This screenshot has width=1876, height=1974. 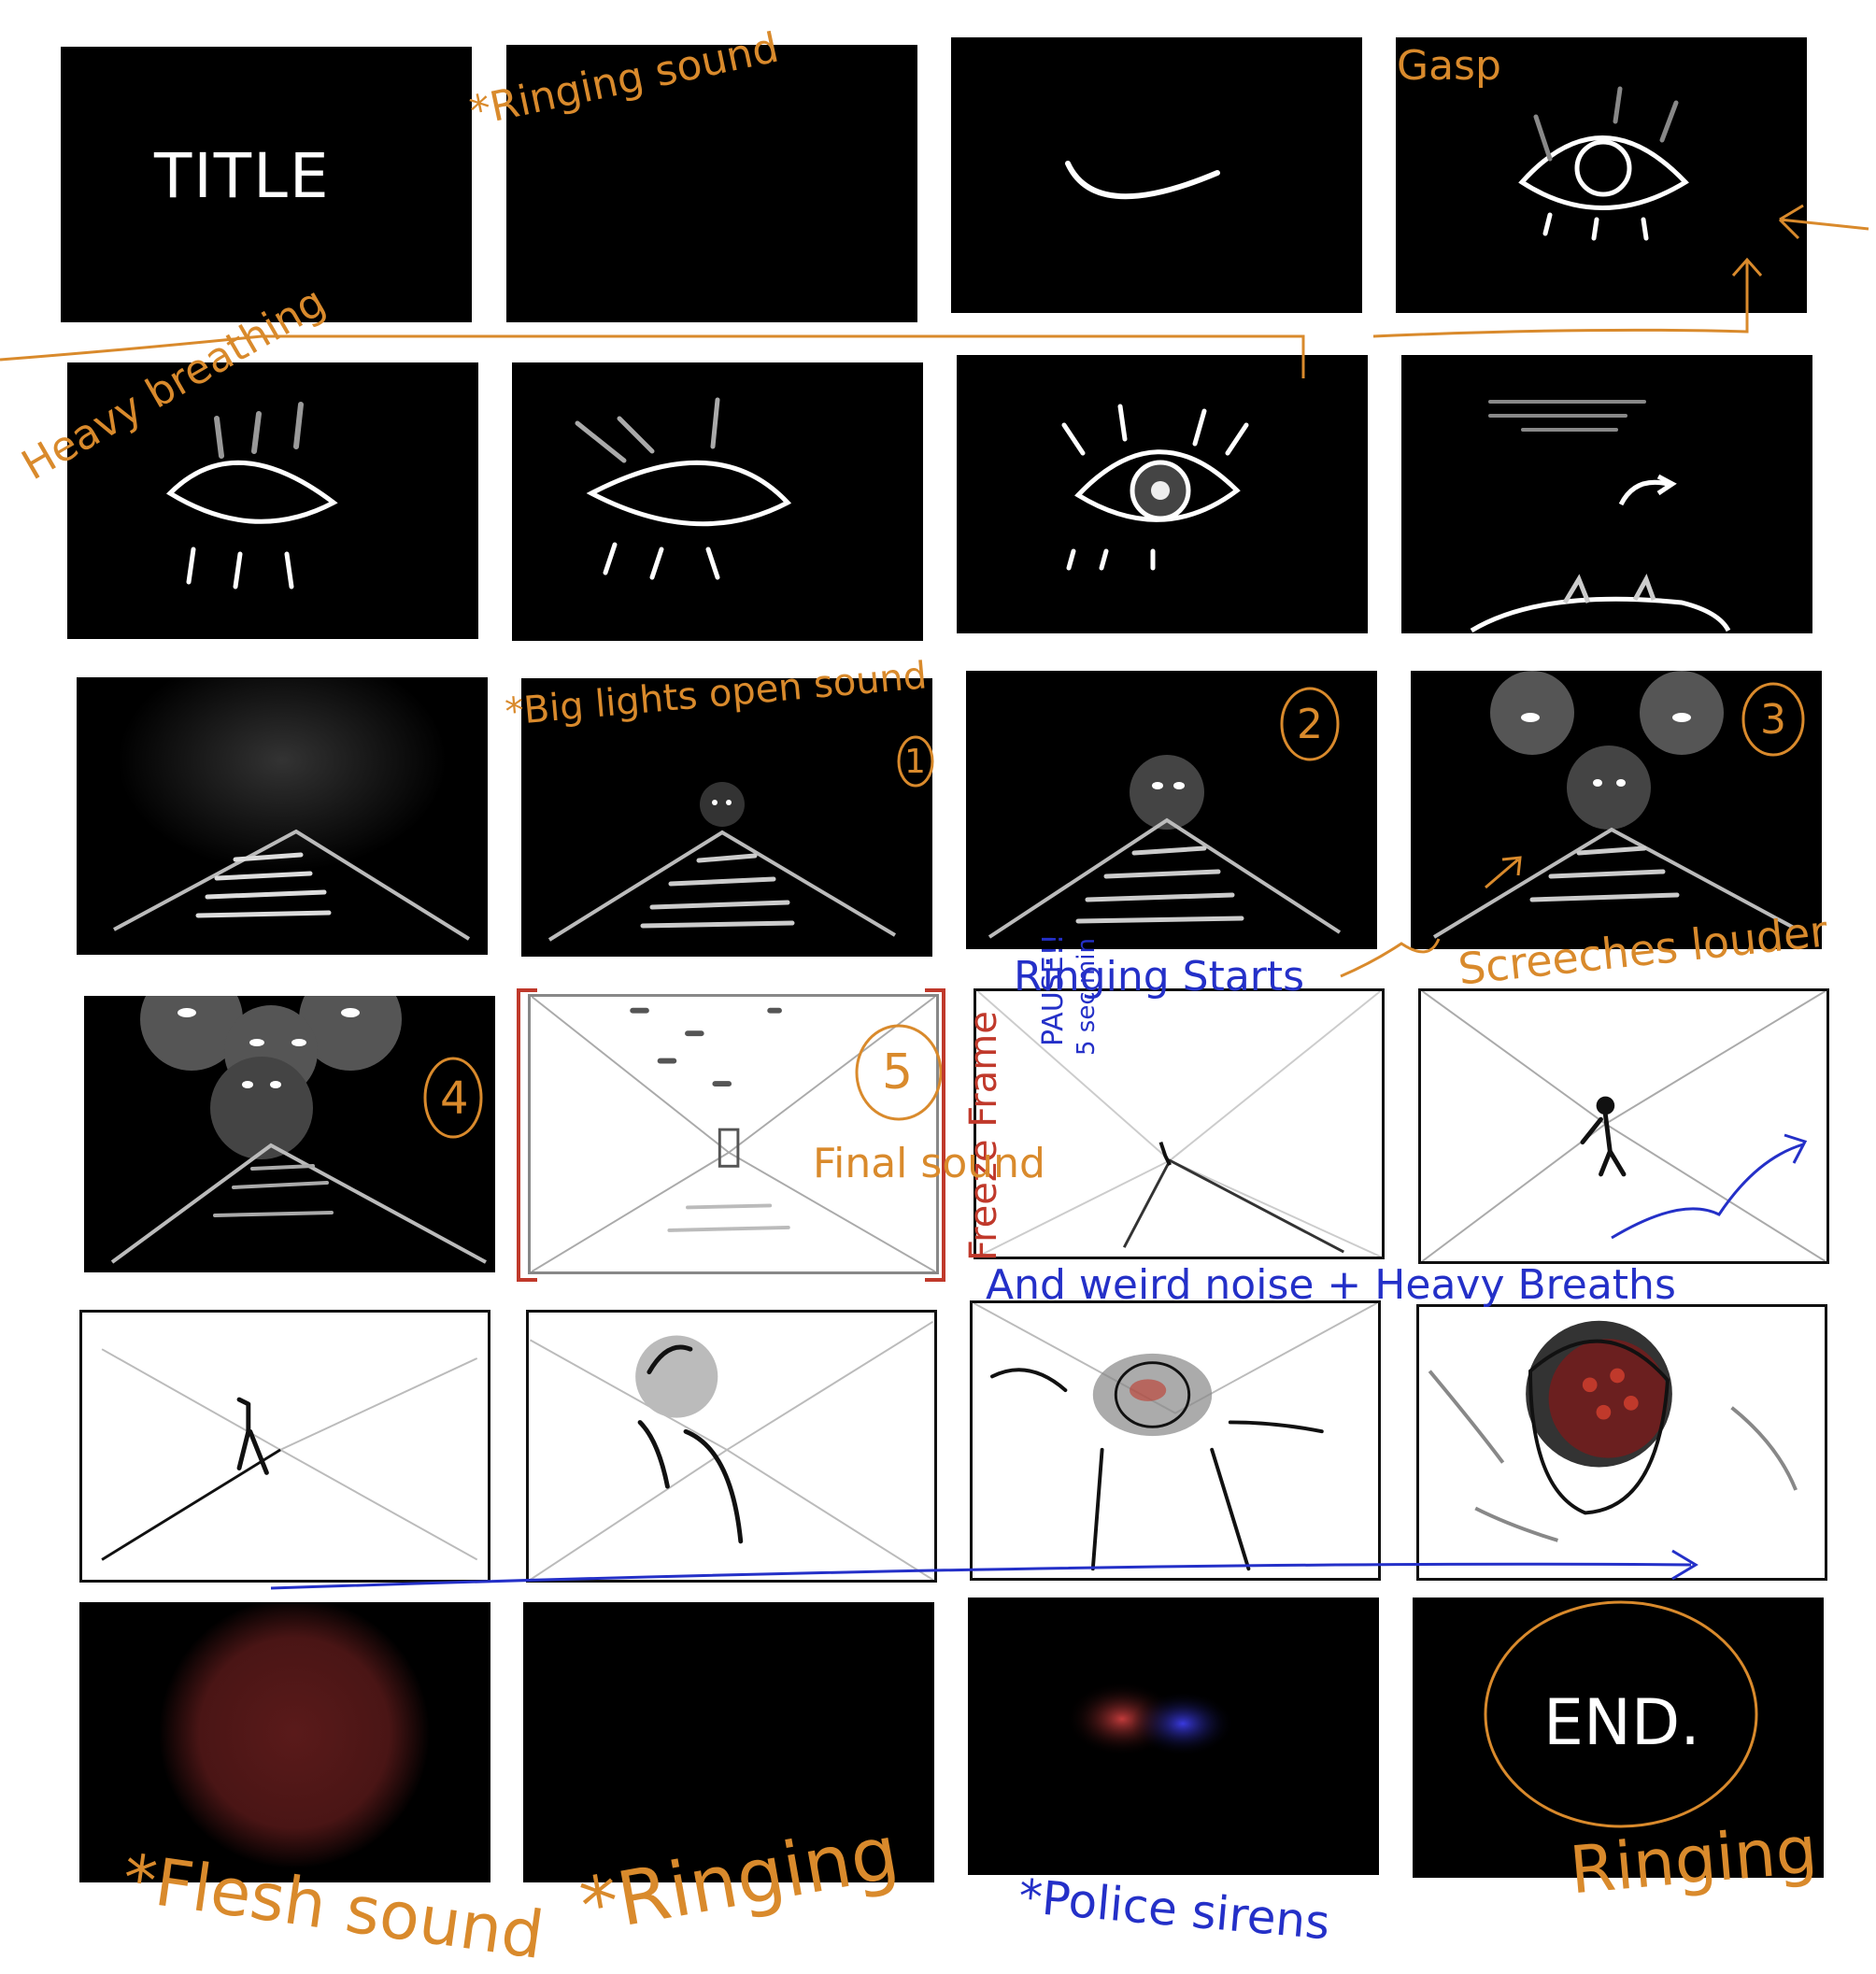 What do you see at coordinates (1773, 720) in the screenshot?
I see `note-number-3: 3` at bounding box center [1773, 720].